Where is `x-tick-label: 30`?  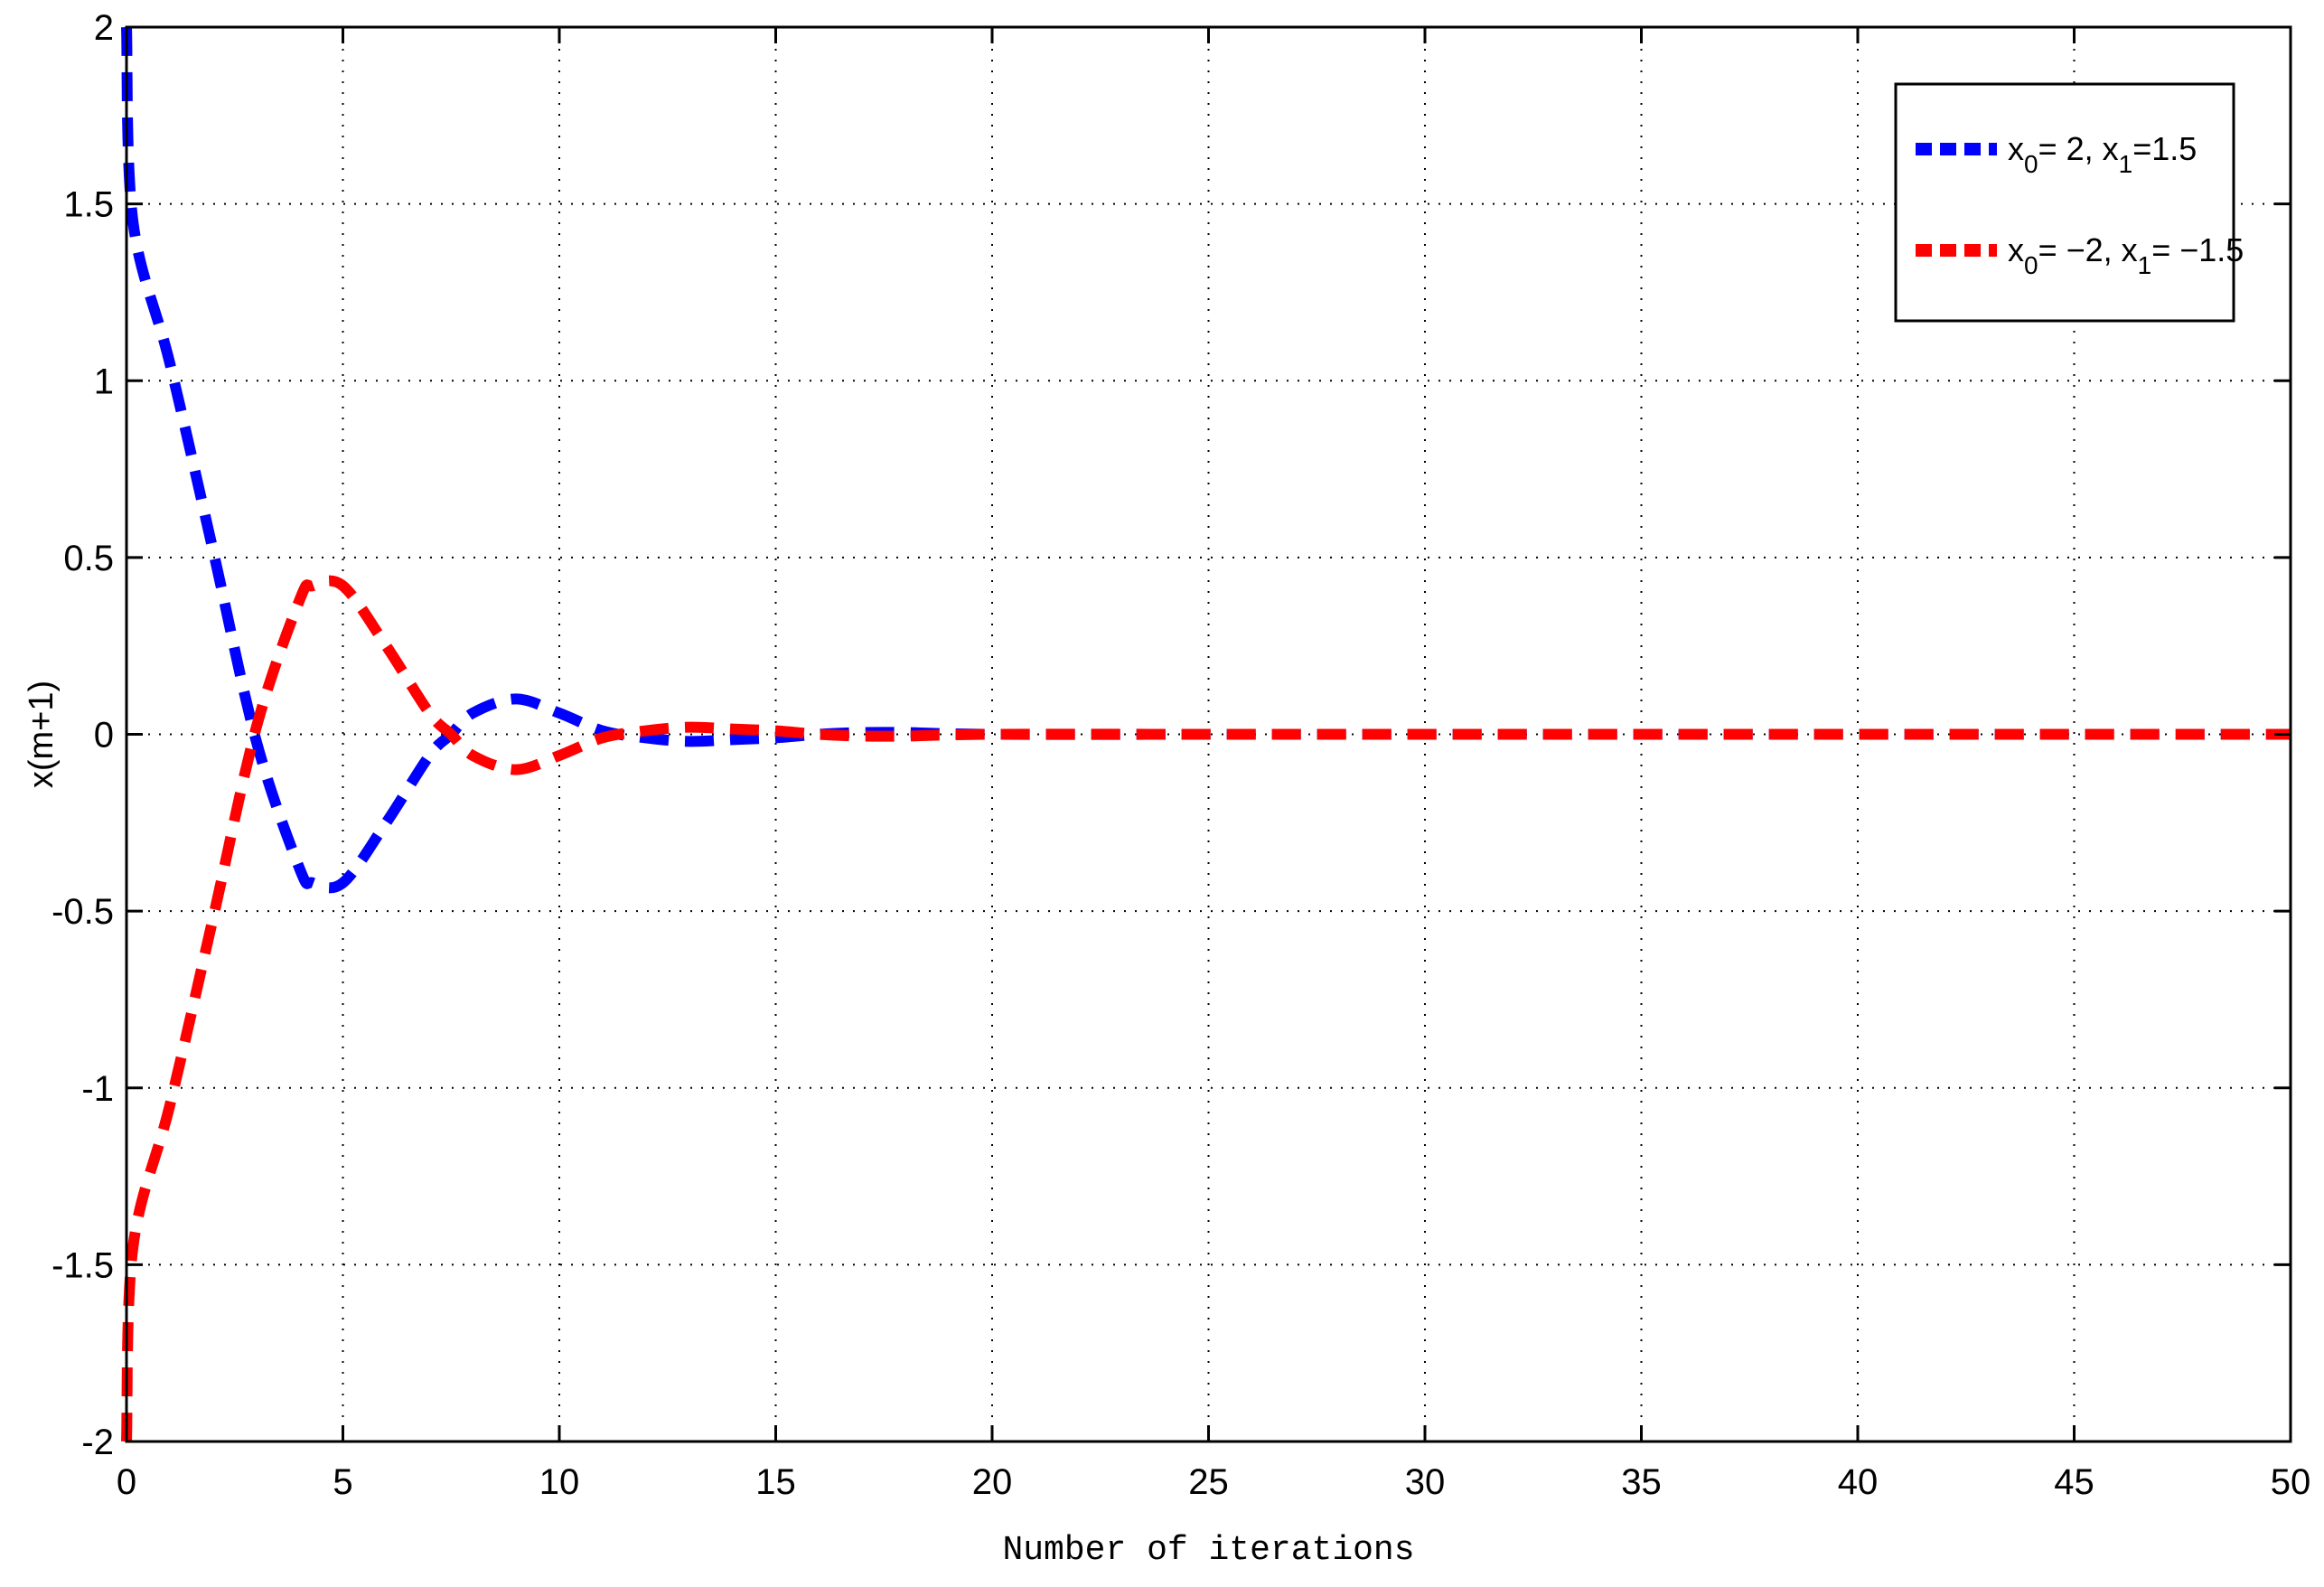 x-tick-label: 30 is located at coordinates (1425, 1482).